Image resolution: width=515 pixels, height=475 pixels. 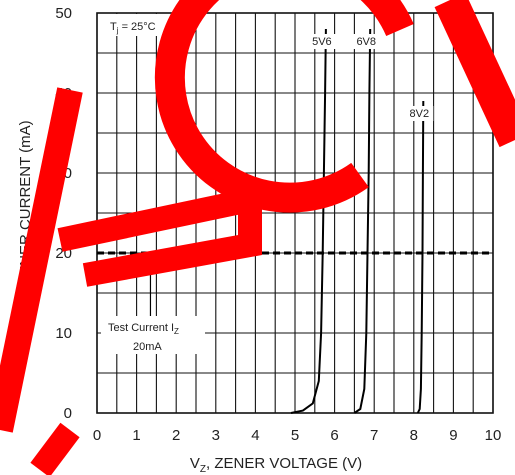 I want to click on x-tick-label: 9, so click(x=453, y=435).